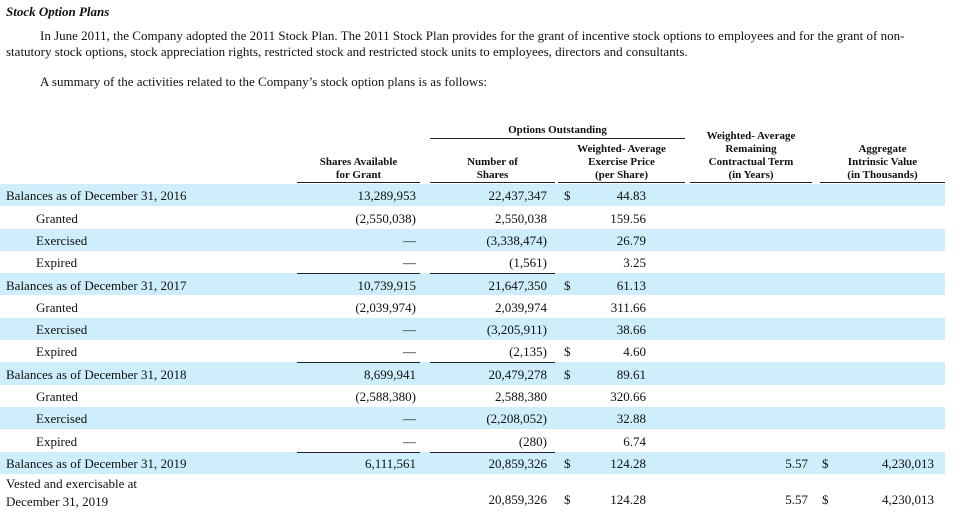 The width and height of the screenshot is (959, 531). I want to click on row-label: Balances as of December 31, 2016, so click(96, 196).